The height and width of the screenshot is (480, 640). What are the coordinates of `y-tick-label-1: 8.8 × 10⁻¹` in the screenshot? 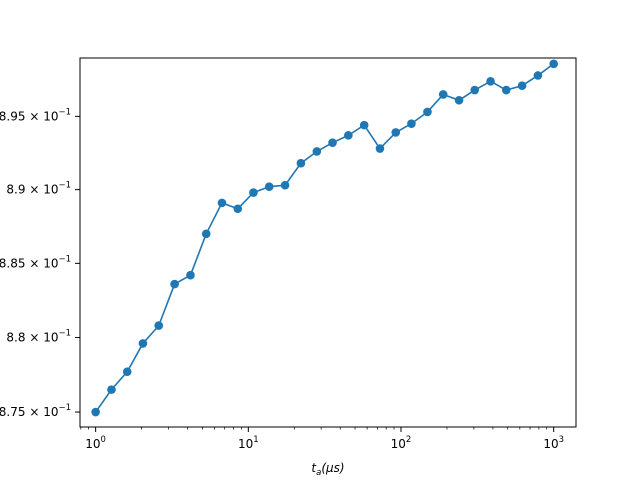 It's located at (38, 336).